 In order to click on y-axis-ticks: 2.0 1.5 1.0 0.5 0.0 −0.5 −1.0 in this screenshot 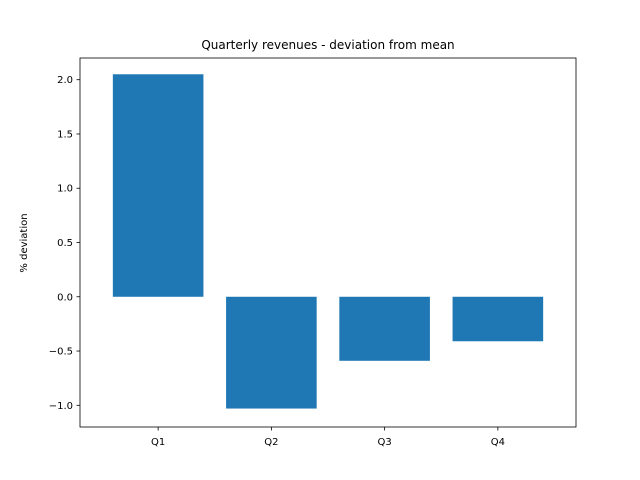, I will do `click(64, 243)`.